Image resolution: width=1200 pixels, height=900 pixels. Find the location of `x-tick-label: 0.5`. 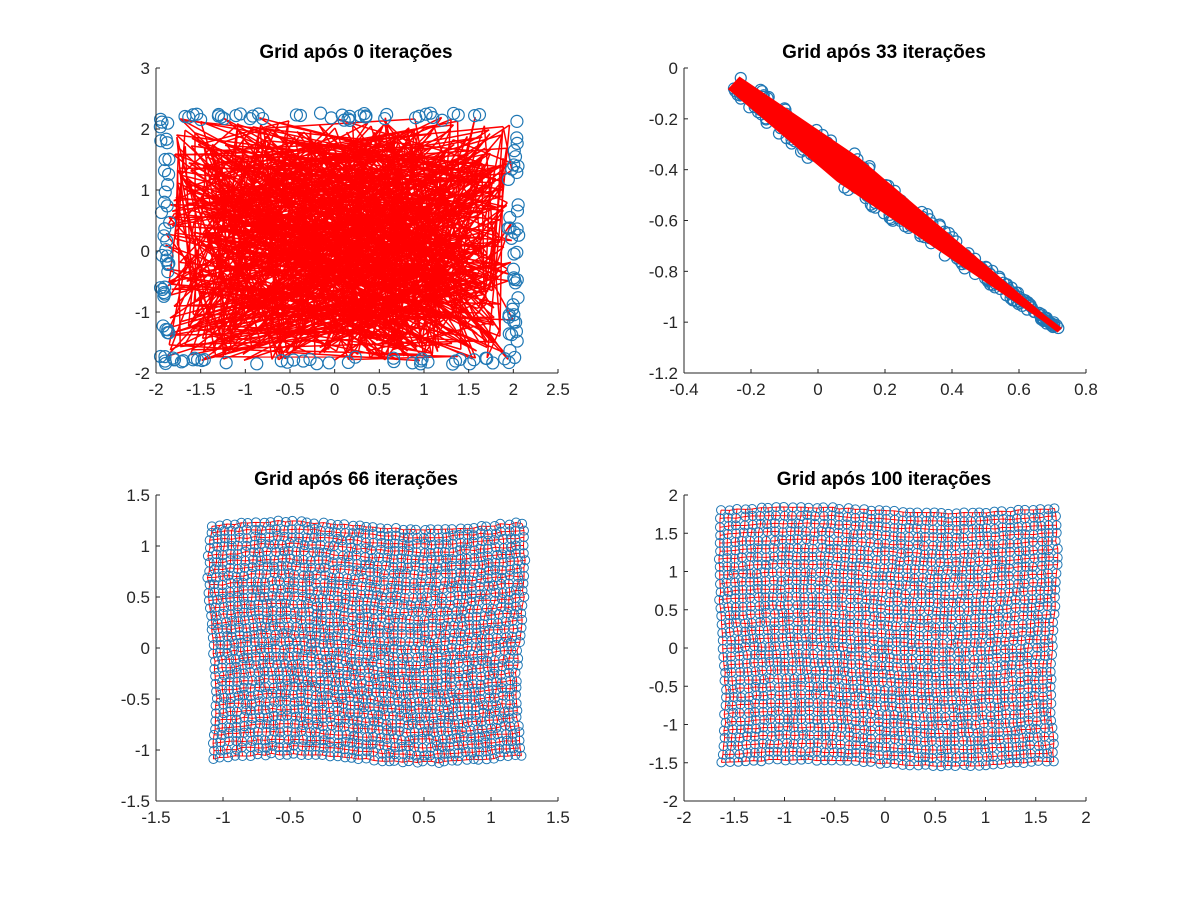

x-tick-label: 0.5 is located at coordinates (935, 817).